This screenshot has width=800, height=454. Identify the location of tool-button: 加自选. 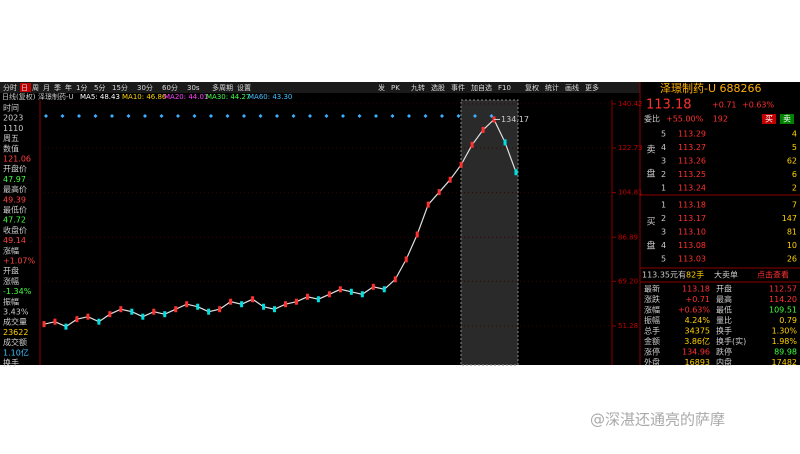
(481, 87).